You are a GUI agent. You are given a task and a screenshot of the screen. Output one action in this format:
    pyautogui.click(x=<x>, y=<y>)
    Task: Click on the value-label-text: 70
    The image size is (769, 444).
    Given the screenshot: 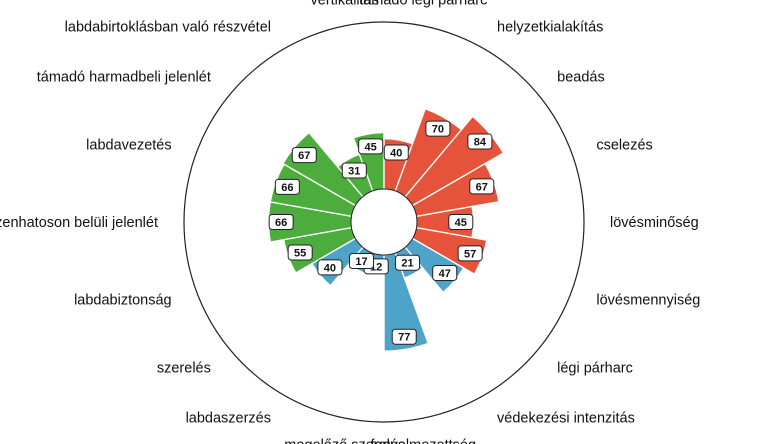 What is the action you would take?
    pyautogui.click(x=438, y=130)
    